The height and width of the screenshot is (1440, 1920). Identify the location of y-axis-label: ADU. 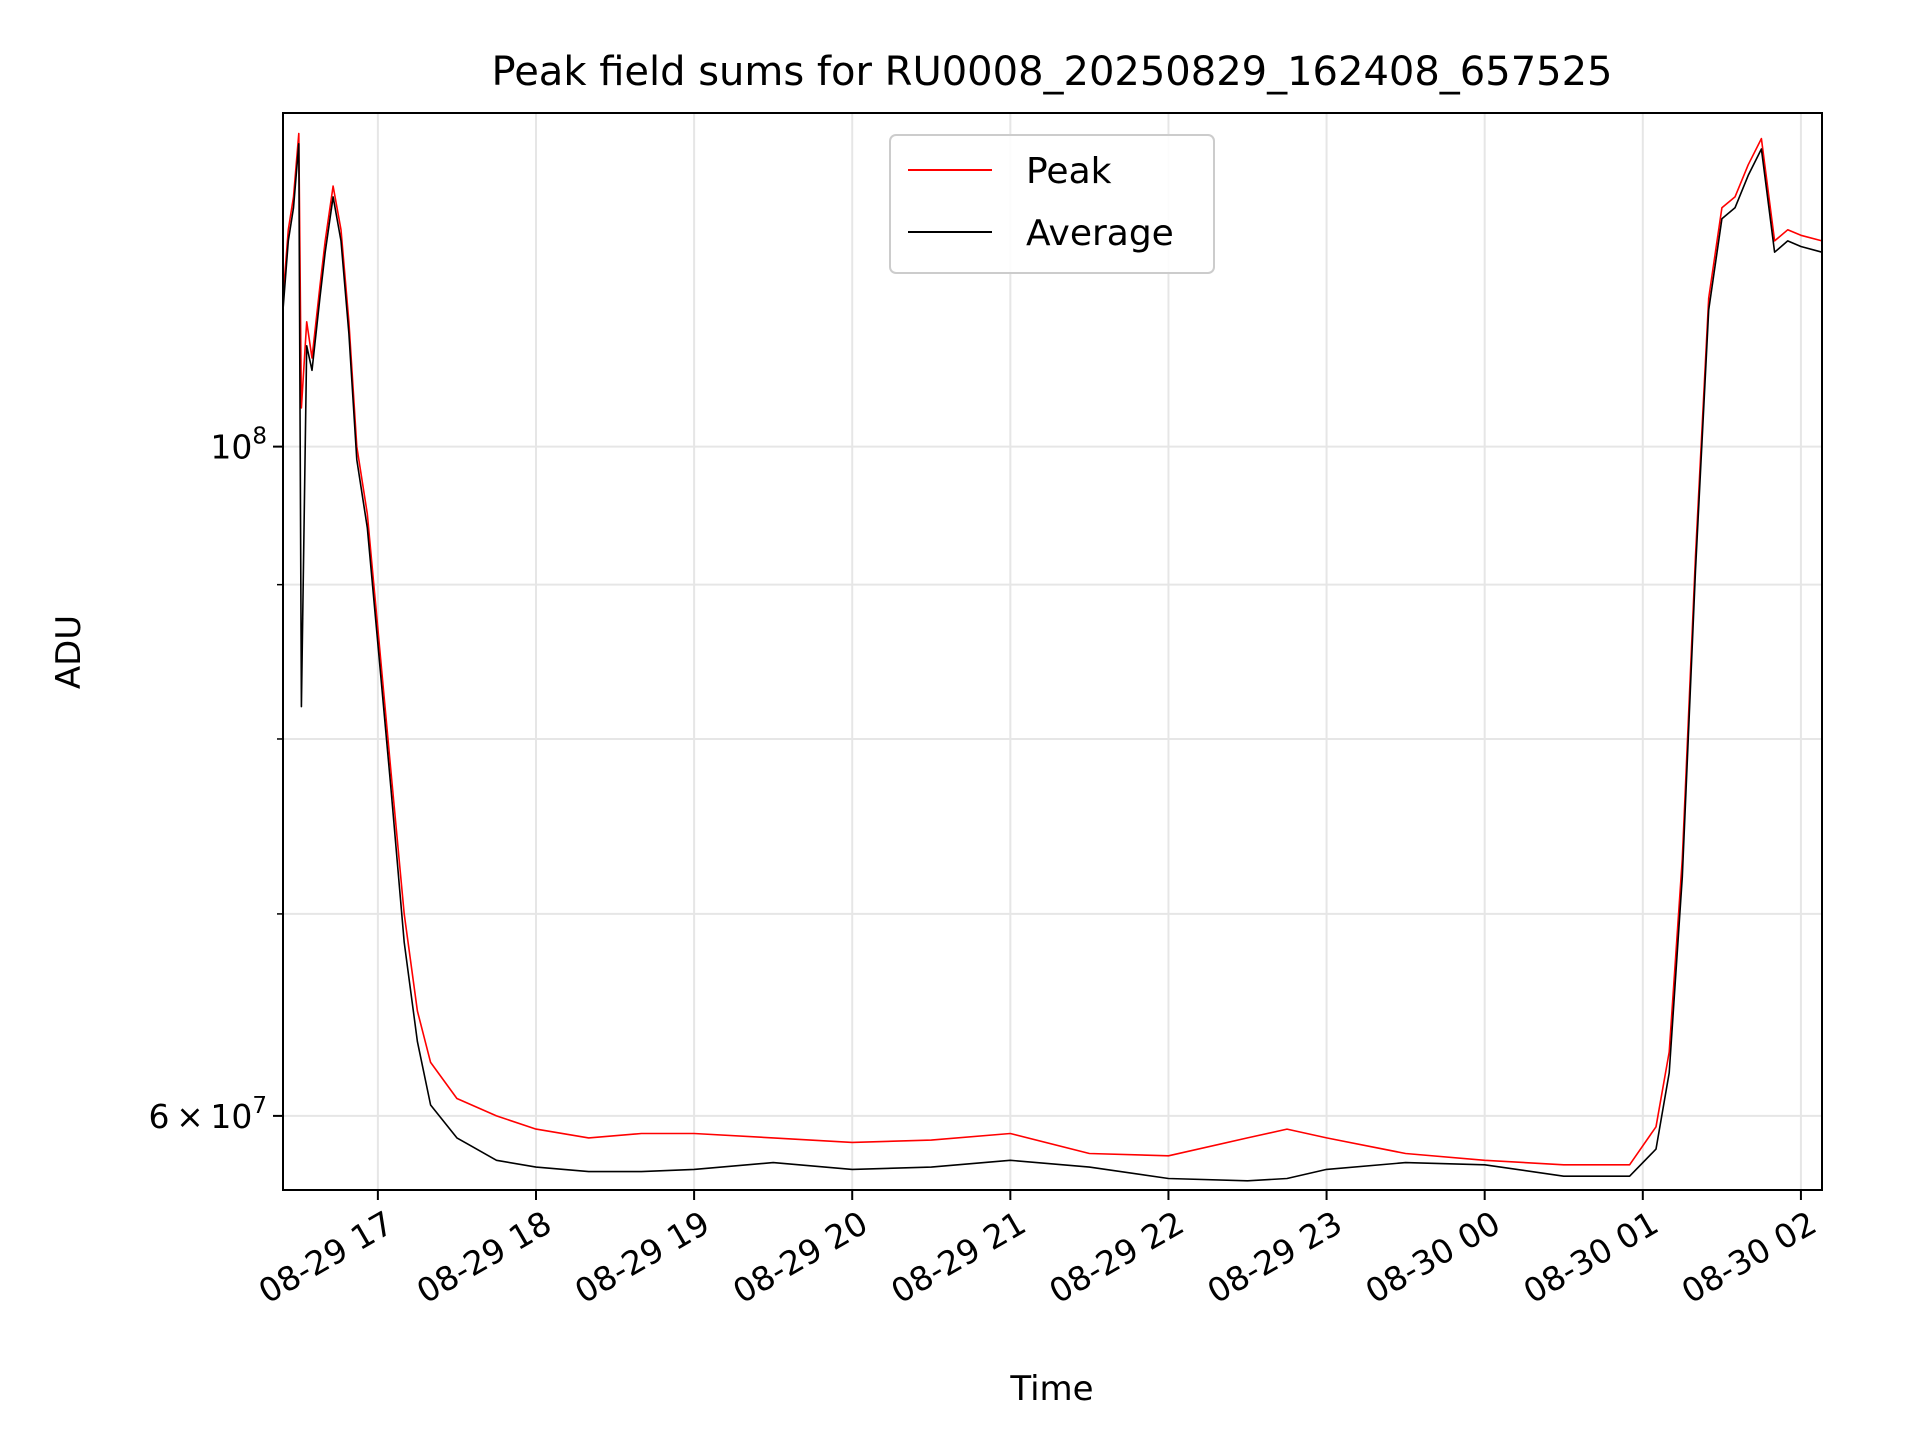
(69, 652).